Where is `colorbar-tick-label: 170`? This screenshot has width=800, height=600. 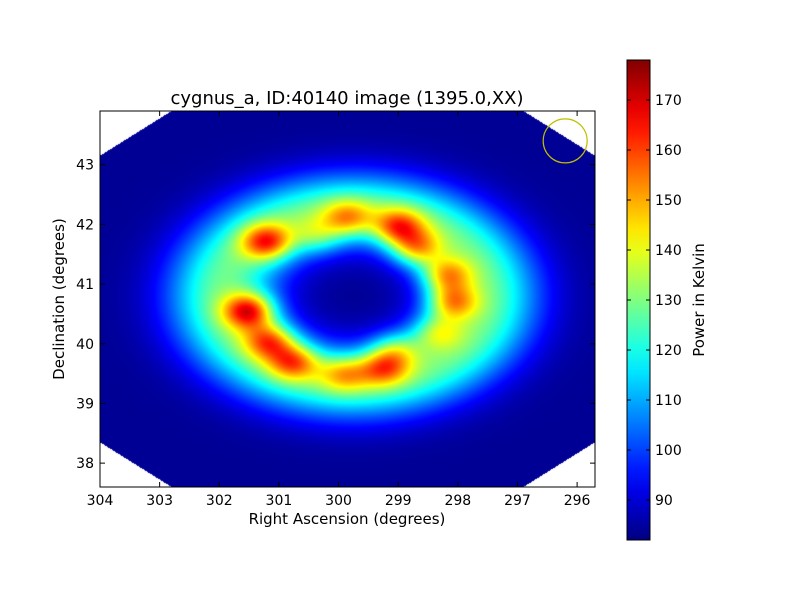
colorbar-tick-label: 170 is located at coordinates (668, 101).